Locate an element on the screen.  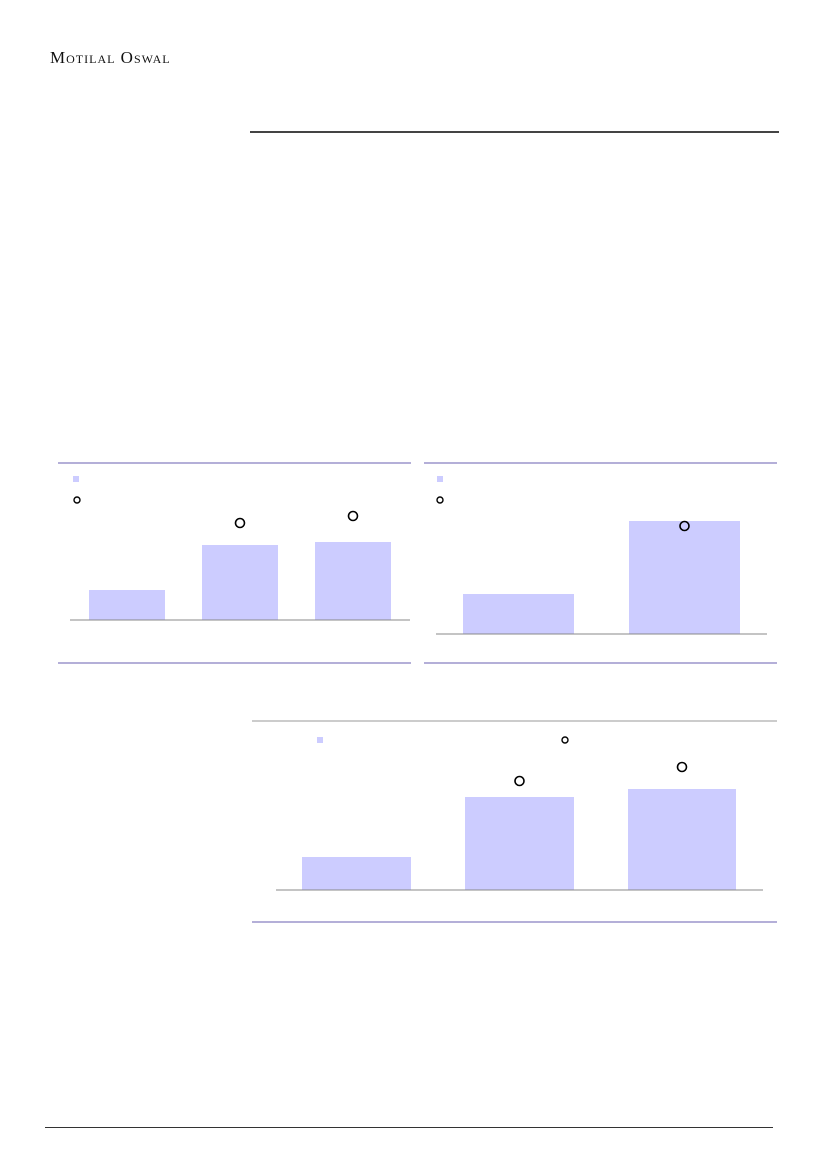
logo: Motilal Oswal is located at coordinates (110, 57).